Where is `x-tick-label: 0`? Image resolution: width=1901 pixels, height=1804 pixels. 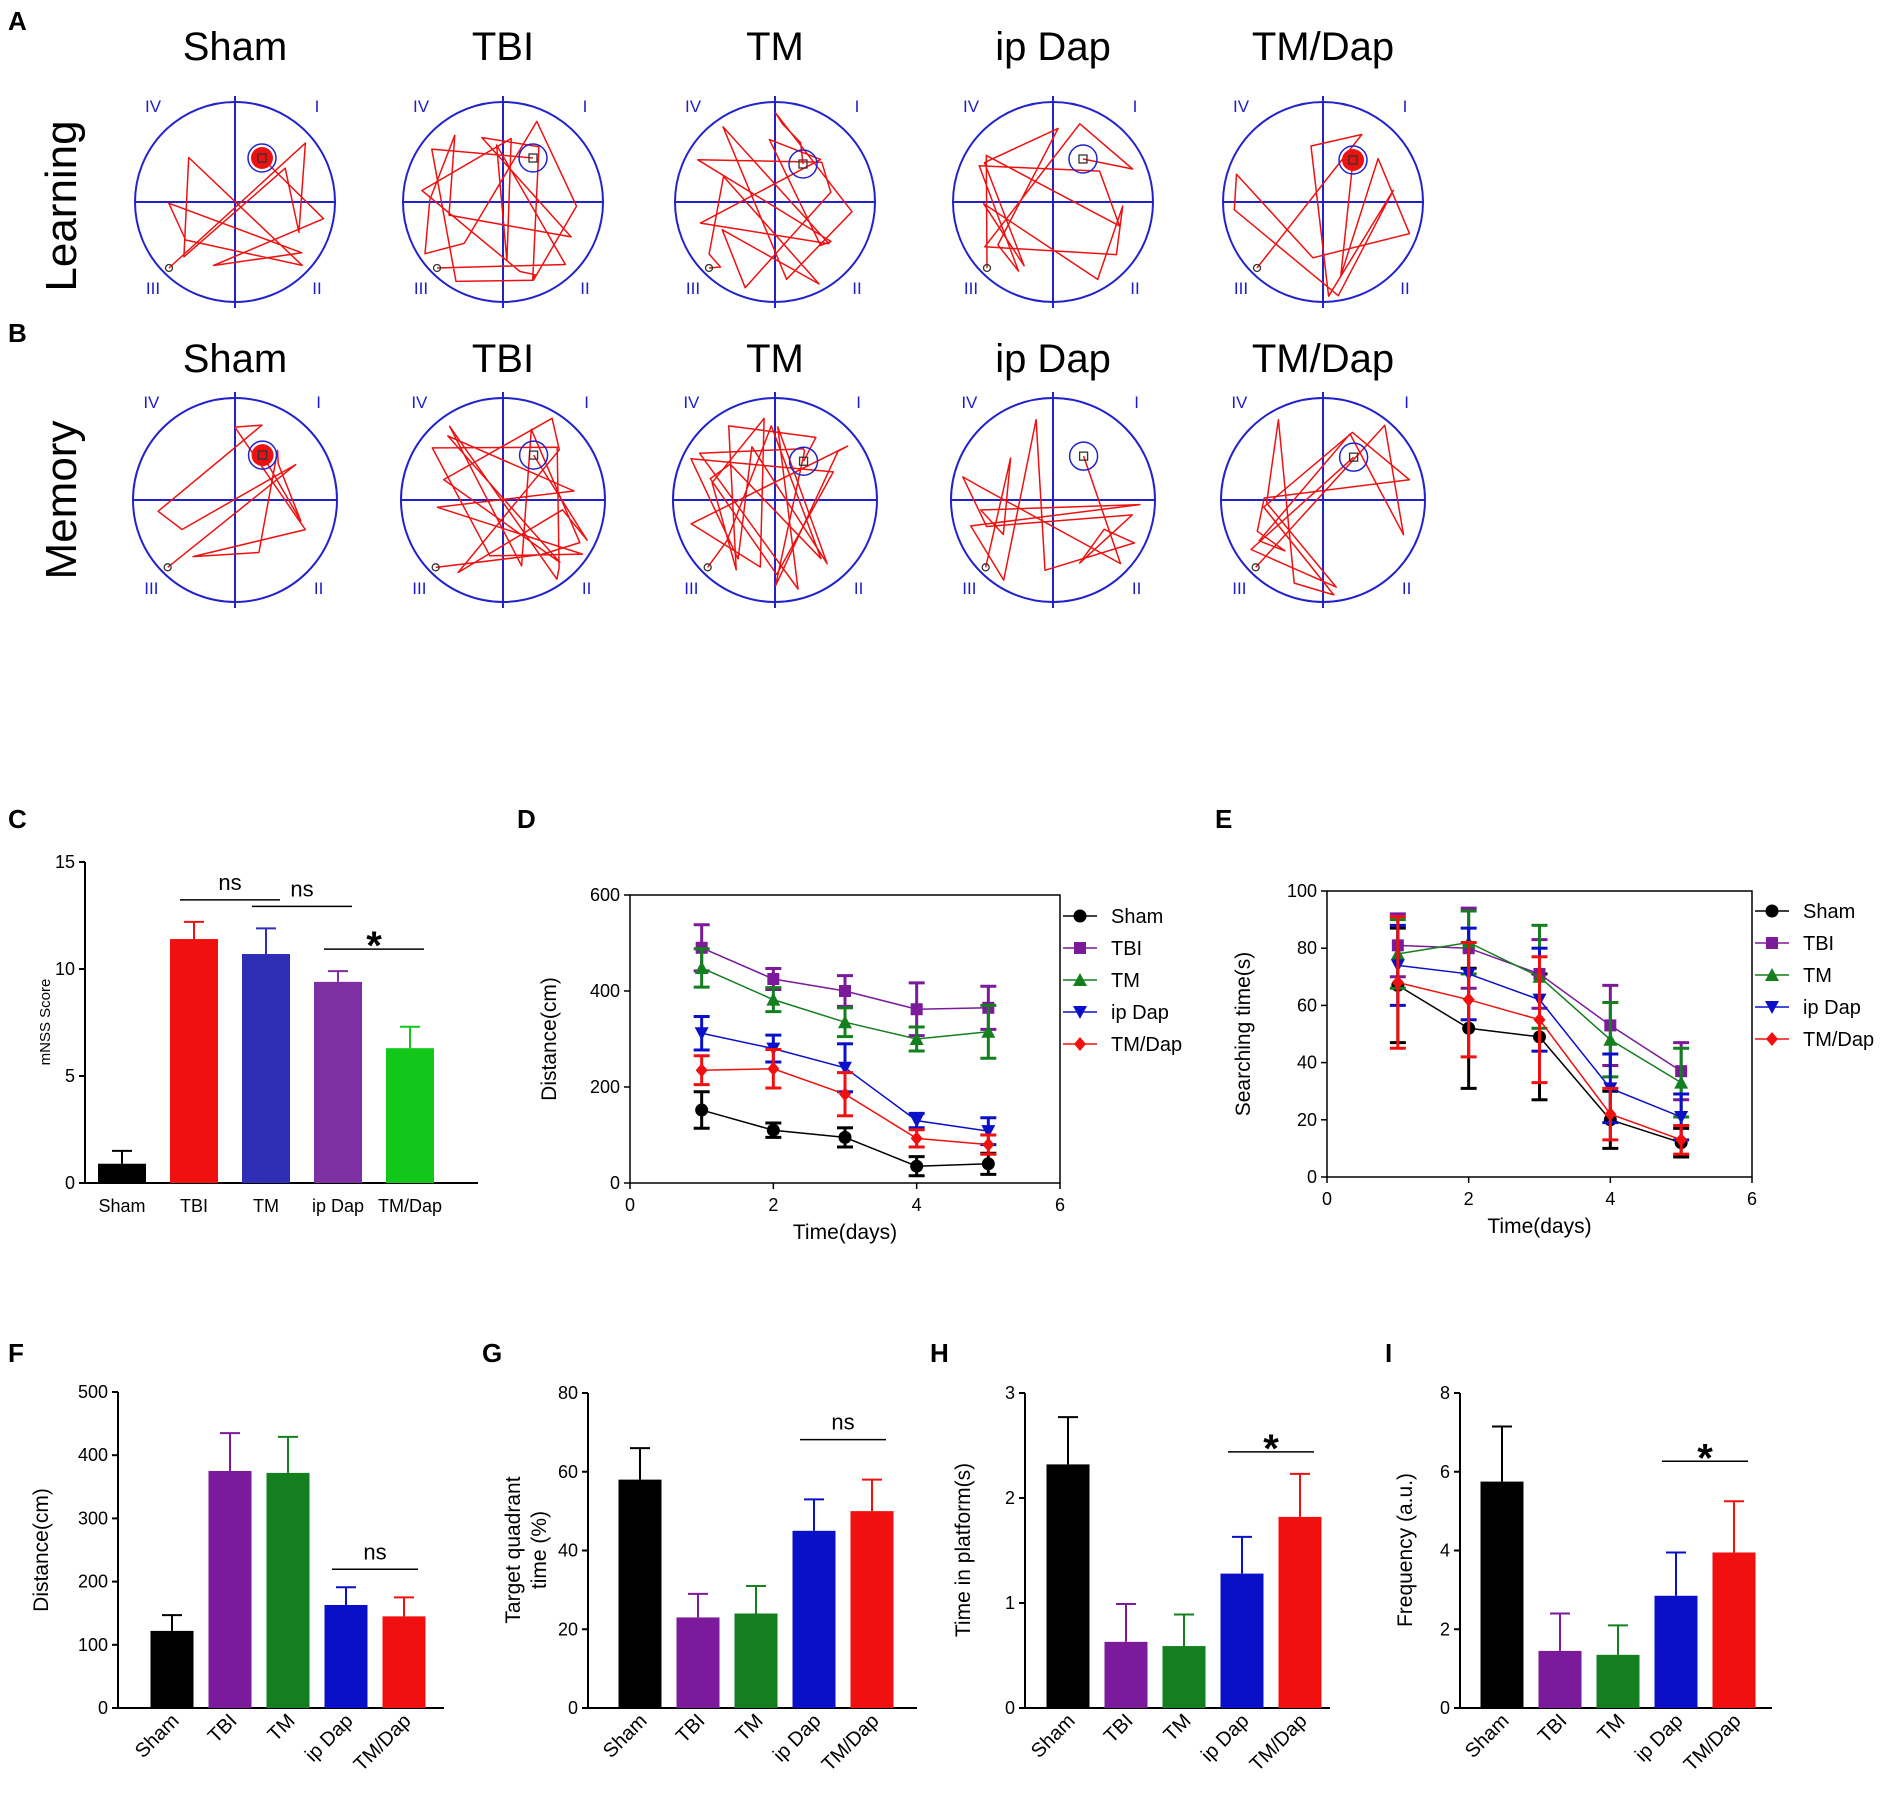
x-tick-label: 0 is located at coordinates (630, 1205).